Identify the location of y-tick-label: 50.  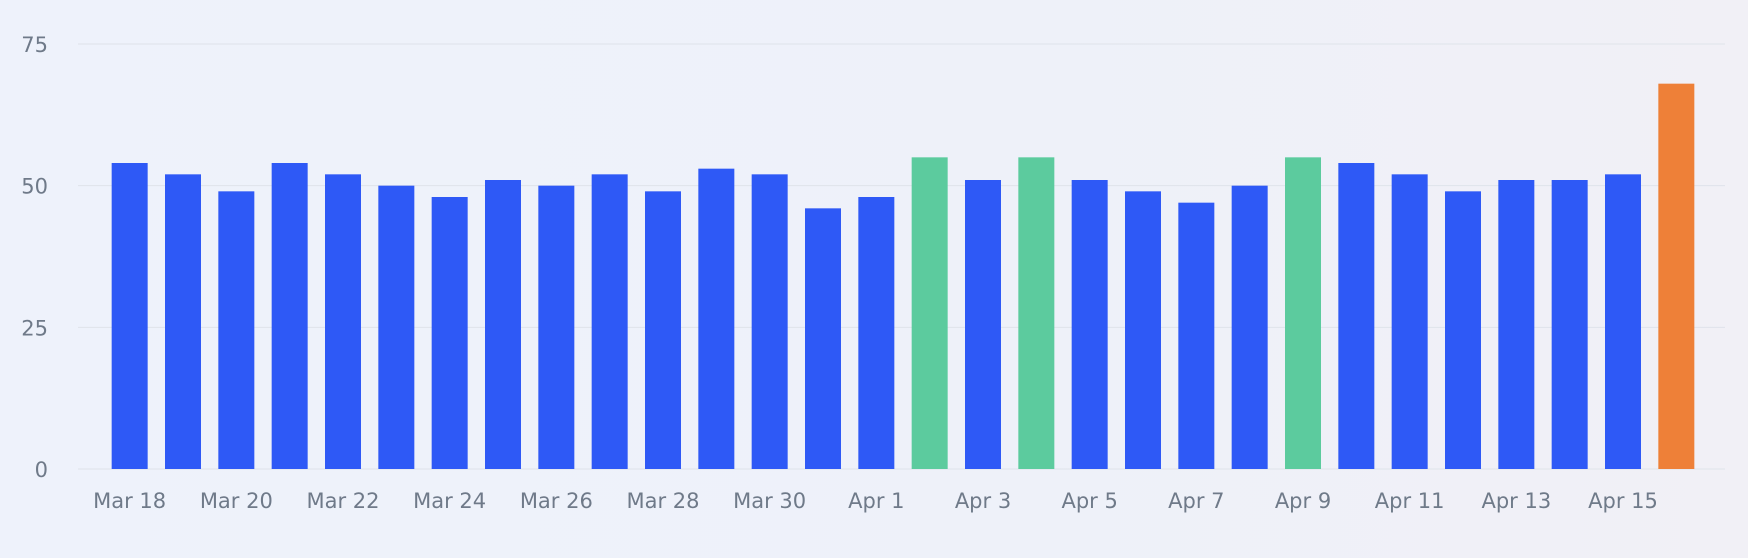
(34, 187).